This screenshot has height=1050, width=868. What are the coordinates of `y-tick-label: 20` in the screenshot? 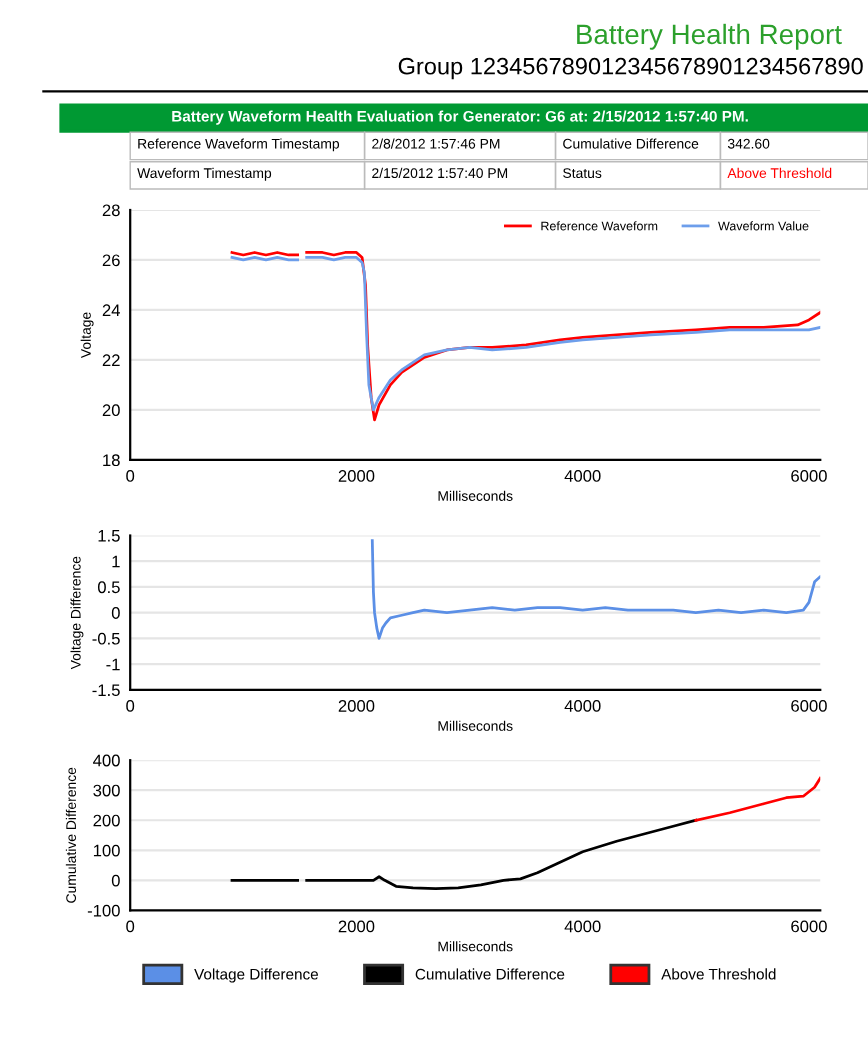 It's located at (111, 410).